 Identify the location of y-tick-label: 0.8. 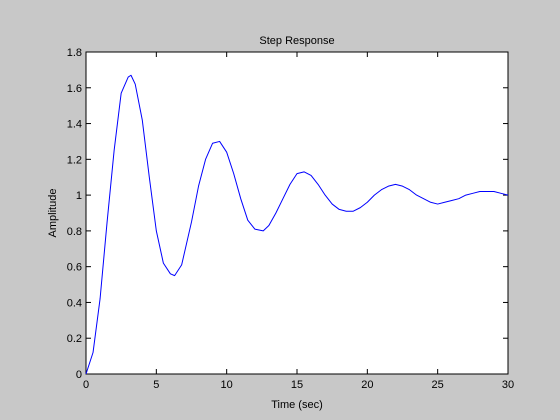
(74, 232).